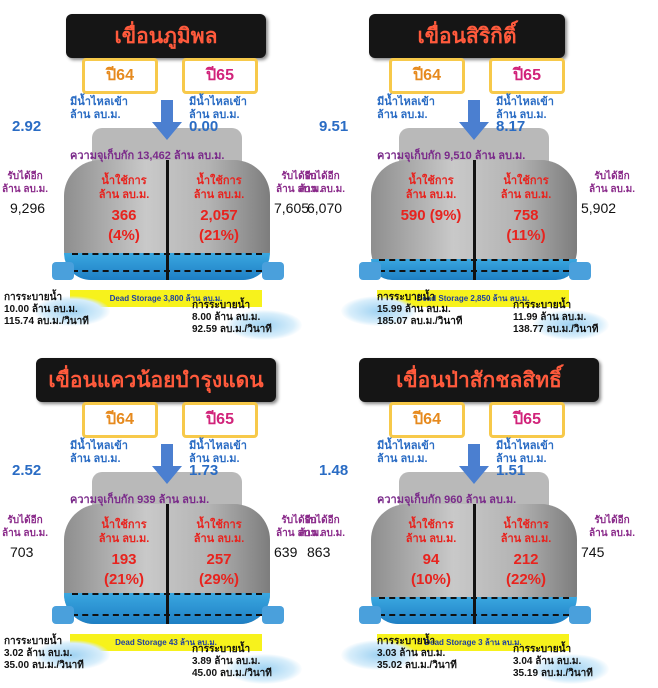  What do you see at coordinates (167, 120) in the screenshot?
I see `inflow-arrow-icon` at bounding box center [167, 120].